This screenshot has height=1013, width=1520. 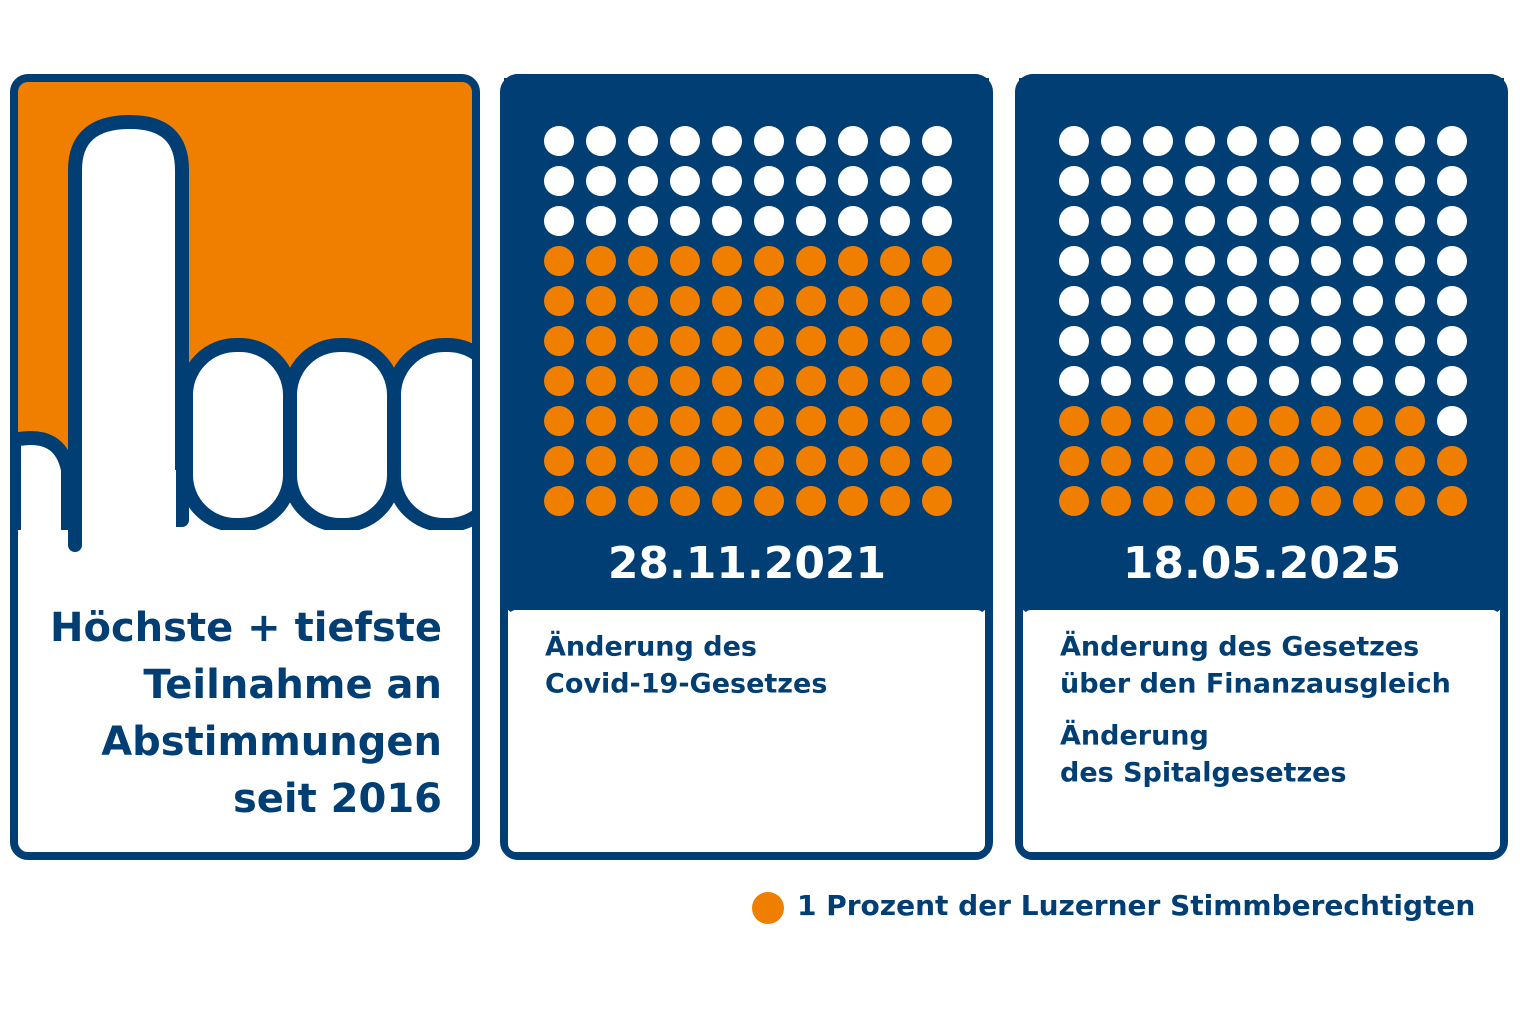 What do you see at coordinates (246, 628) in the screenshot?
I see `title-line: Höchste + tiefste` at bounding box center [246, 628].